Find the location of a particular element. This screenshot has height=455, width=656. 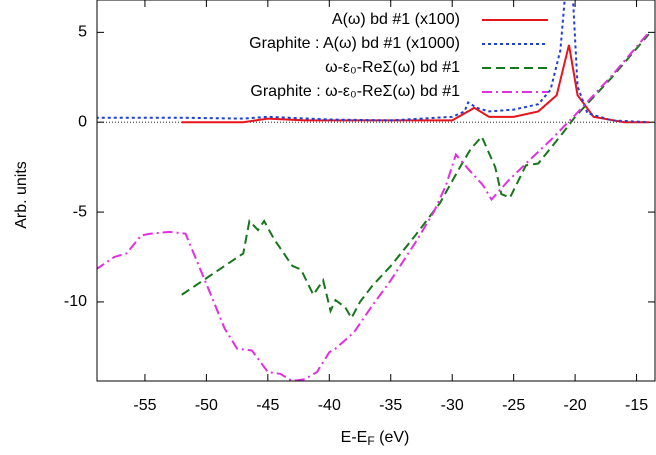

y-tick-label: 0 is located at coordinates (82, 121).